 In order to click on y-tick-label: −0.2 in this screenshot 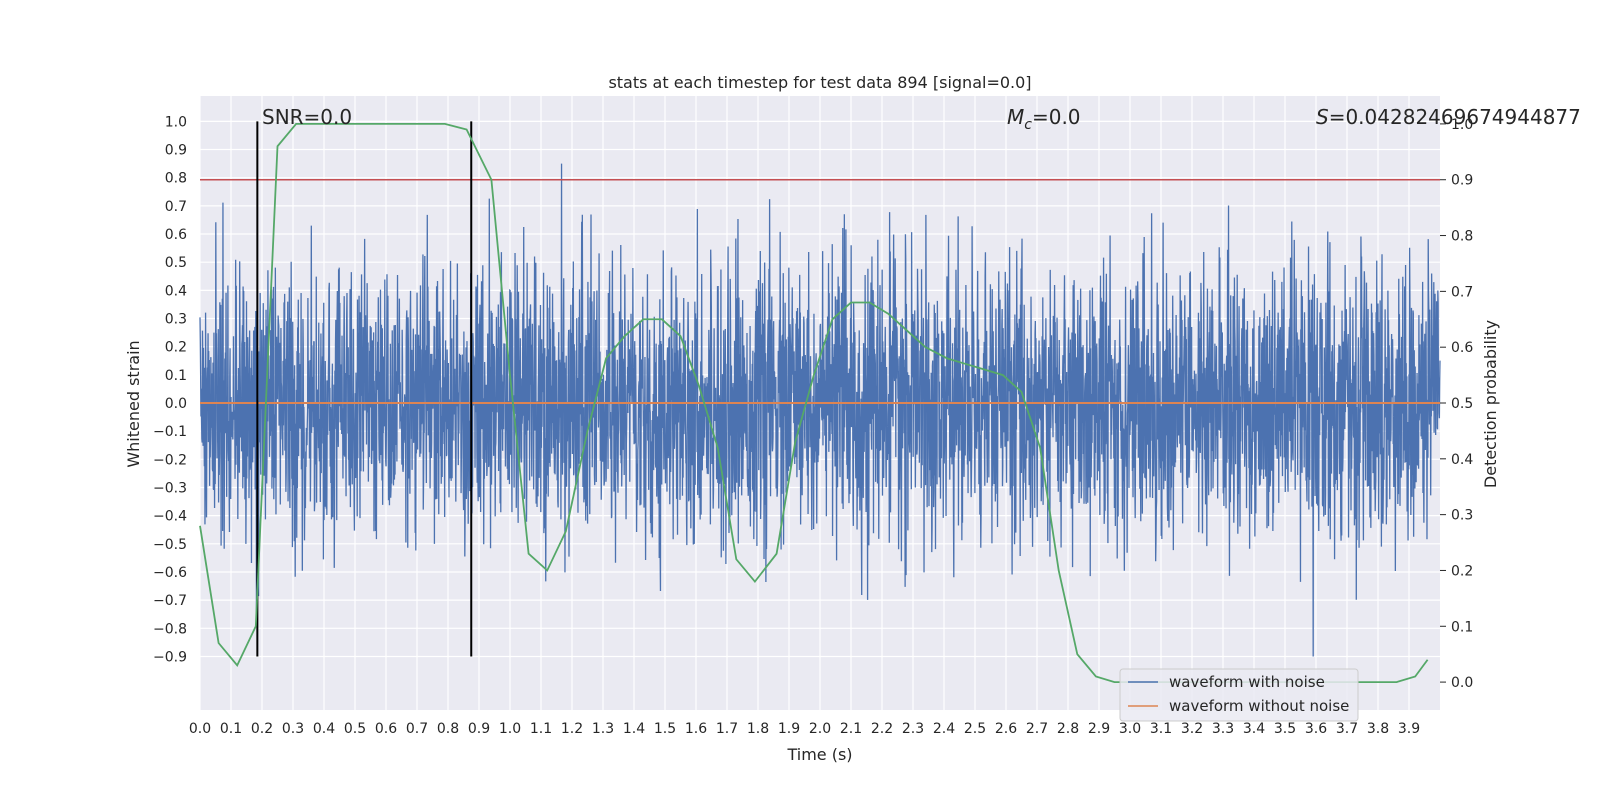, I will do `click(170, 460)`.